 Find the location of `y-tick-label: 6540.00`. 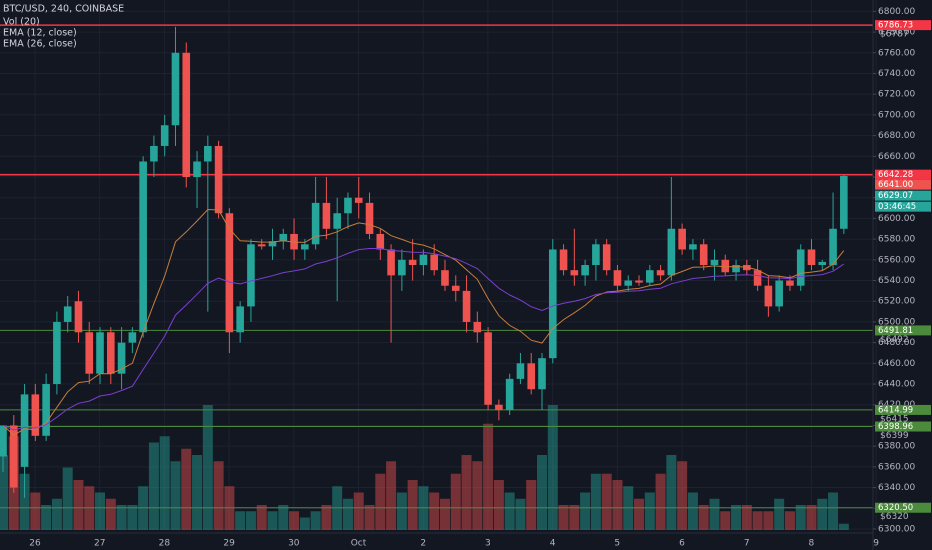

y-tick-label: 6540.00 is located at coordinates (896, 281).